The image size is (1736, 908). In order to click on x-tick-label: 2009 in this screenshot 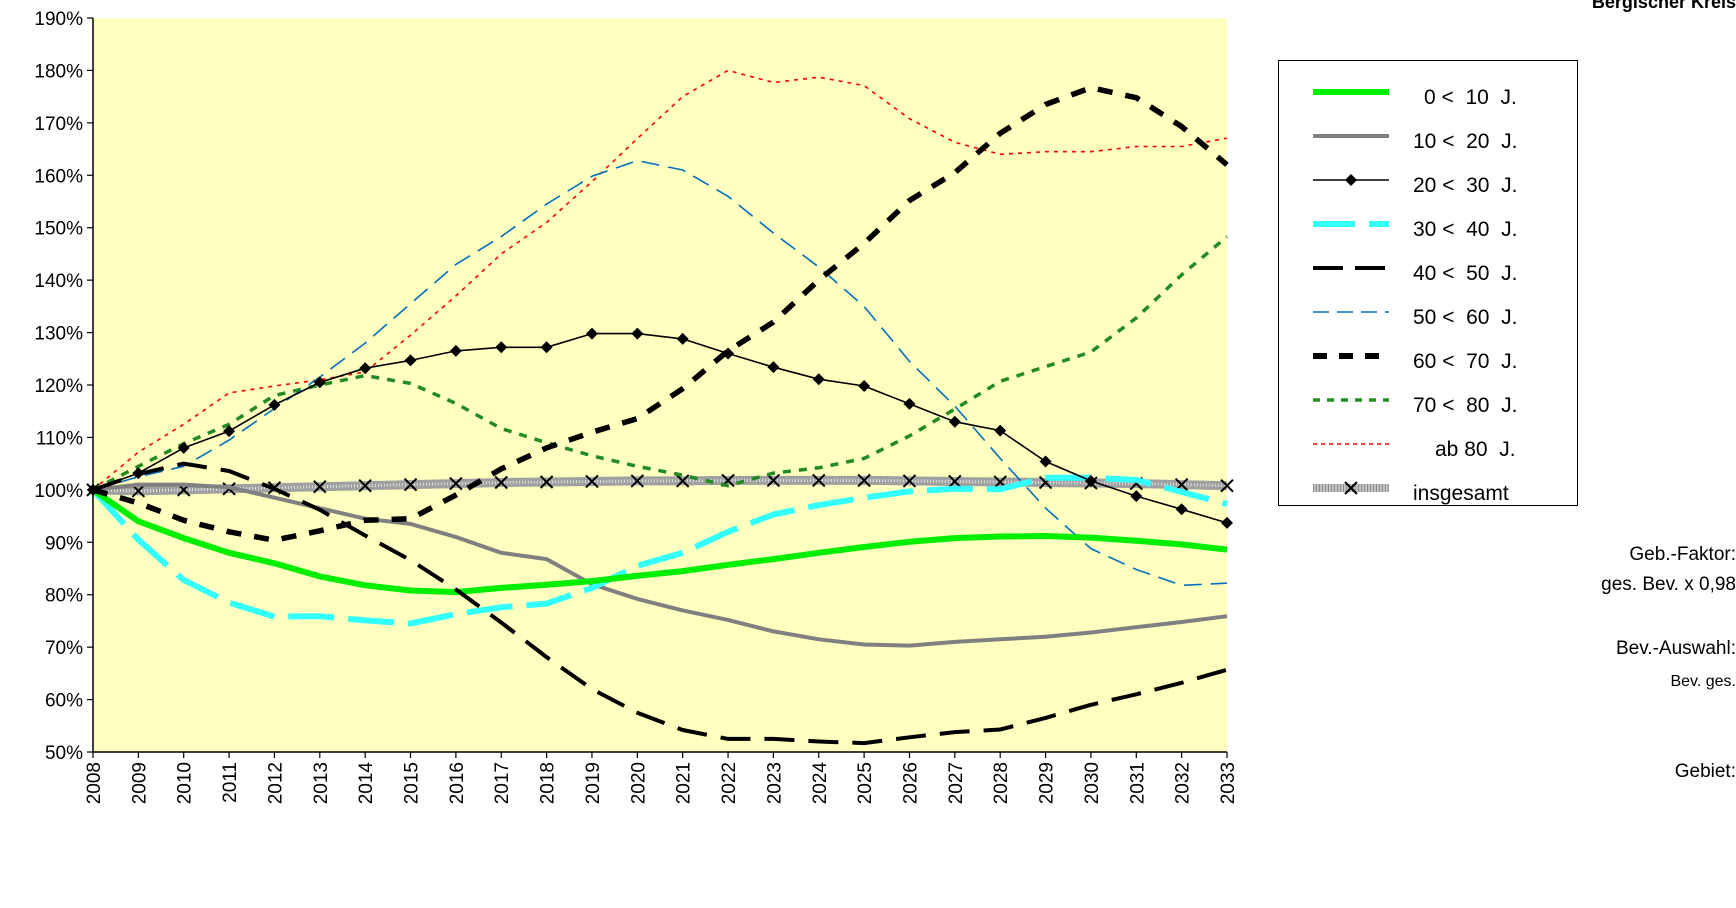, I will do `click(139, 783)`.